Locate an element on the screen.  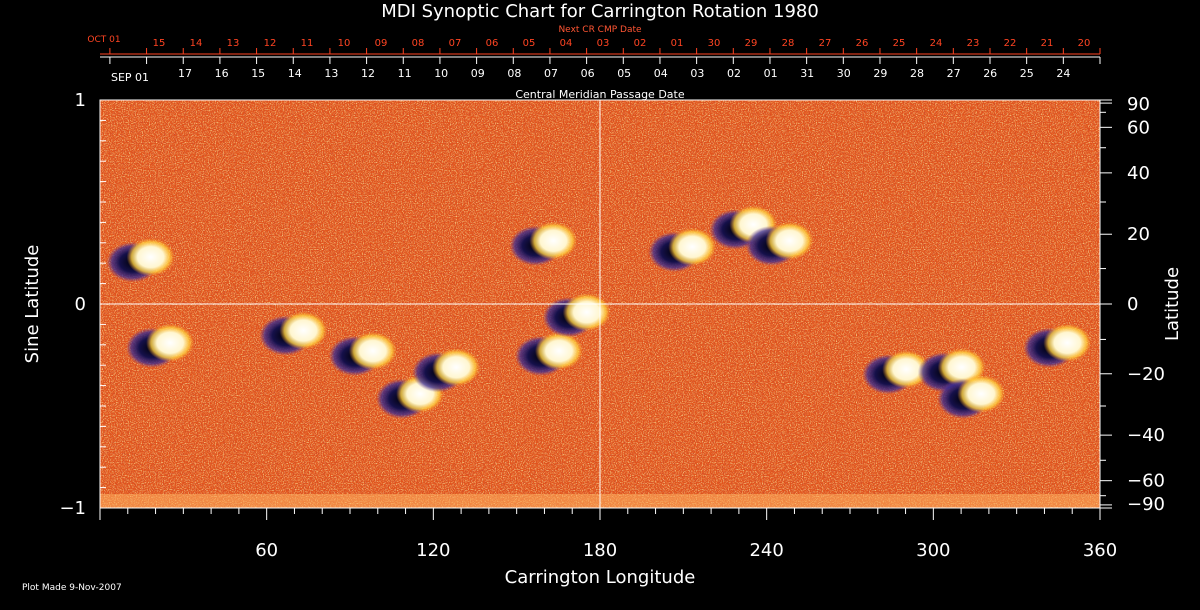
next-date-label: 27 is located at coordinates (825, 43).